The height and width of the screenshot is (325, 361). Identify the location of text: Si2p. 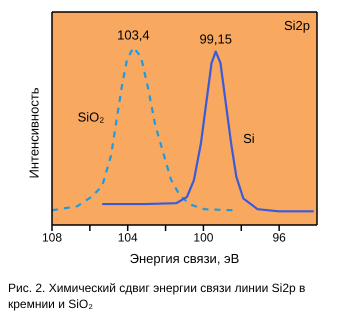
(296, 25).